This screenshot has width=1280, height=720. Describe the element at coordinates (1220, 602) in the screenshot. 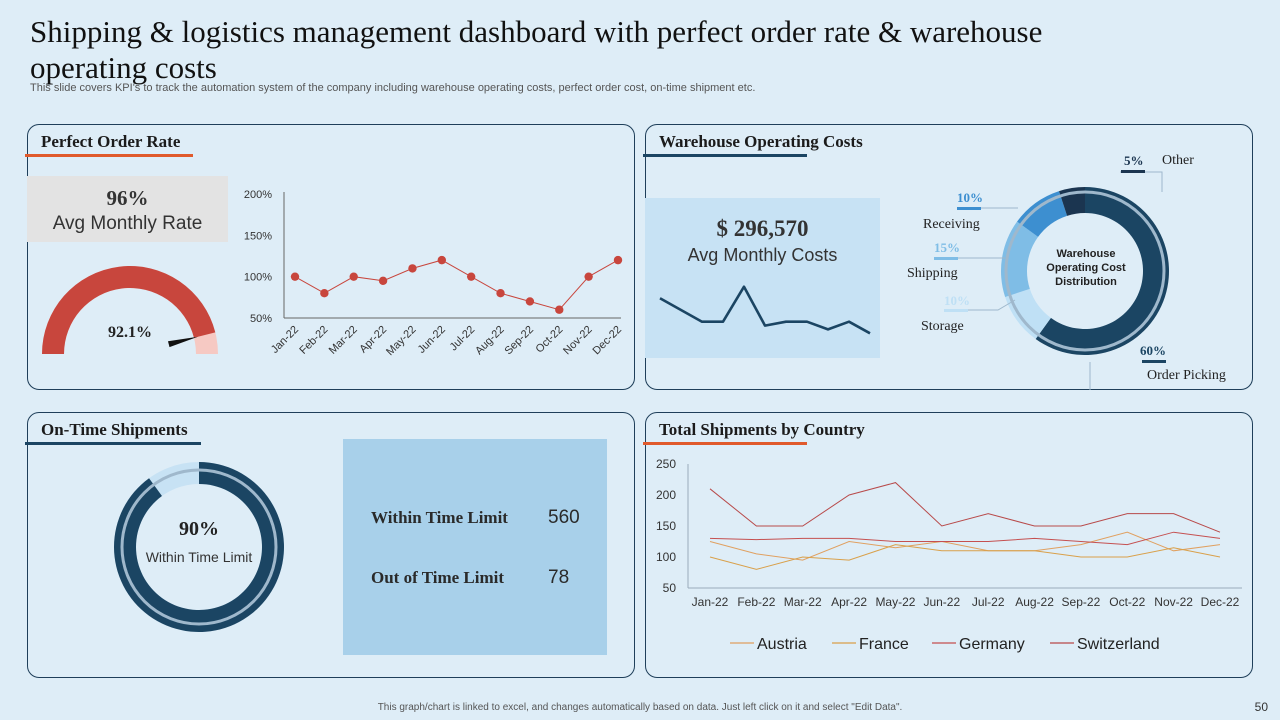

I see `ts-x-tick: Dec-22` at that location.